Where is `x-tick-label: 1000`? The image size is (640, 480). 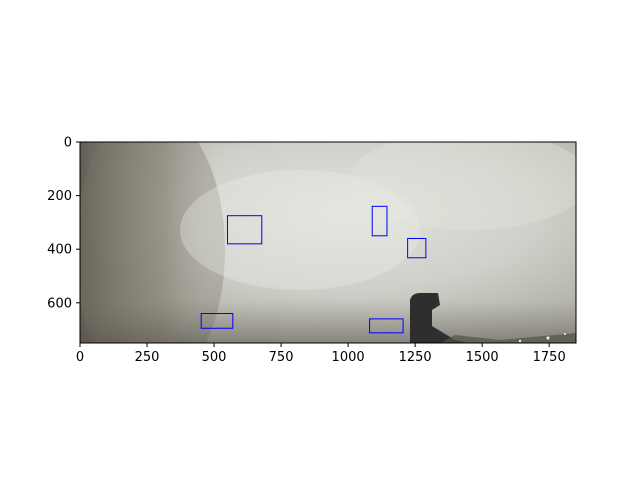
x-tick-label: 1000 is located at coordinates (348, 357).